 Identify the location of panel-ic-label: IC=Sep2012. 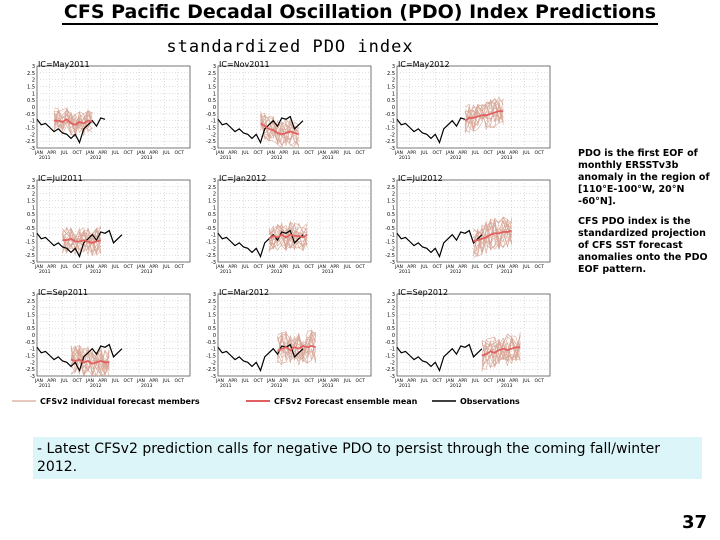
(423, 292).